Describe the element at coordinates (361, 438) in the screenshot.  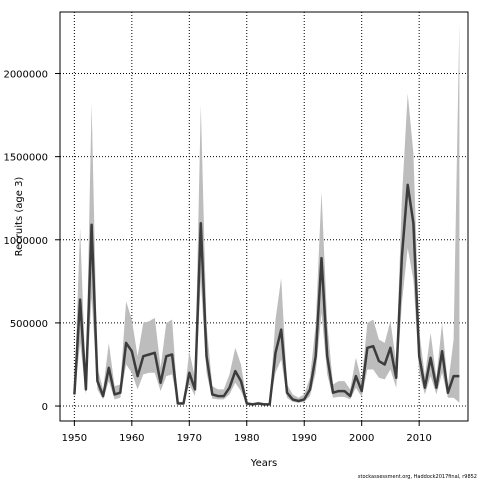
I see `x-tick-label: 2000` at that location.